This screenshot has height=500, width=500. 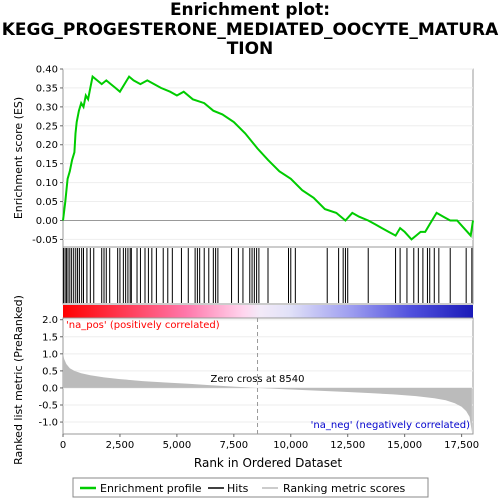 What do you see at coordinates (47, 164) in the screenshot?
I see `es-tick-label: 0.15` at bounding box center [47, 164].